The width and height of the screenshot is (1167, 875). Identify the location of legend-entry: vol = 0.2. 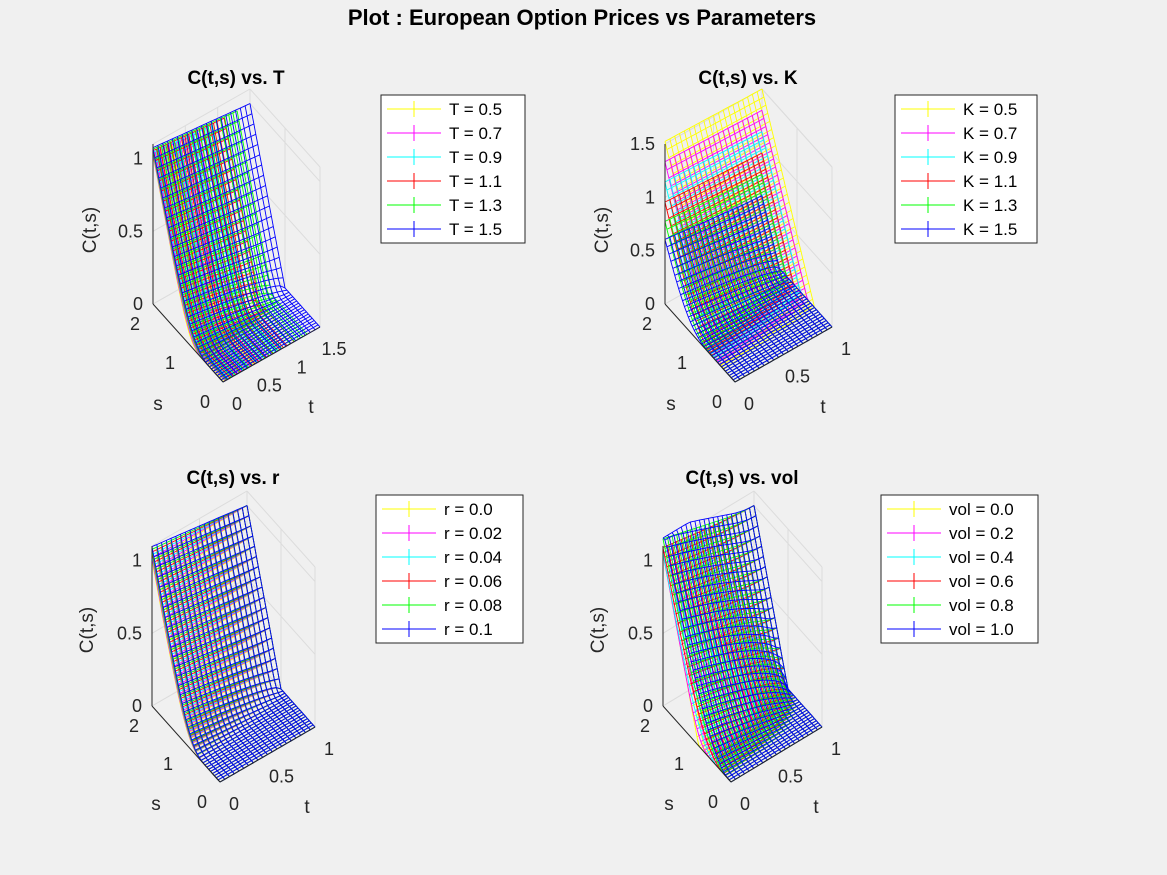
(950, 533).